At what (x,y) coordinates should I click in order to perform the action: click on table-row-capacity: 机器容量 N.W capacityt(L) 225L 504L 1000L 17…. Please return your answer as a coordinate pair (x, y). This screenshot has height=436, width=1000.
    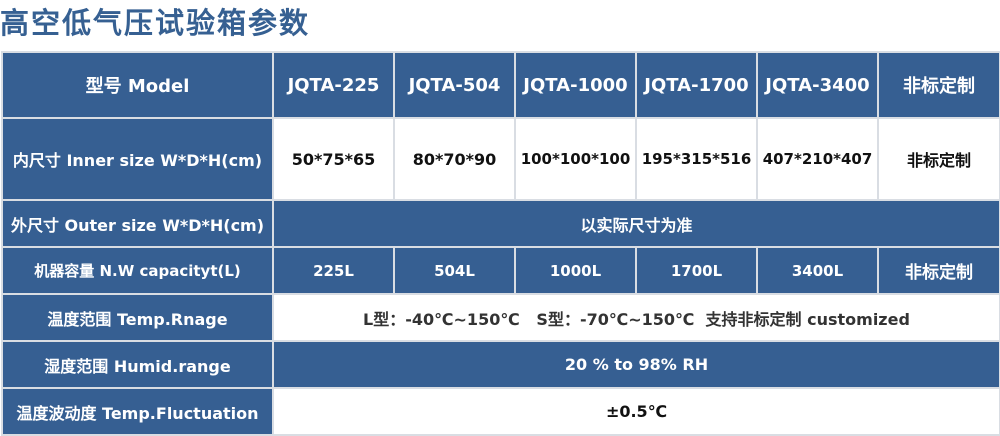
    Looking at the image, I should click on (500, 270).